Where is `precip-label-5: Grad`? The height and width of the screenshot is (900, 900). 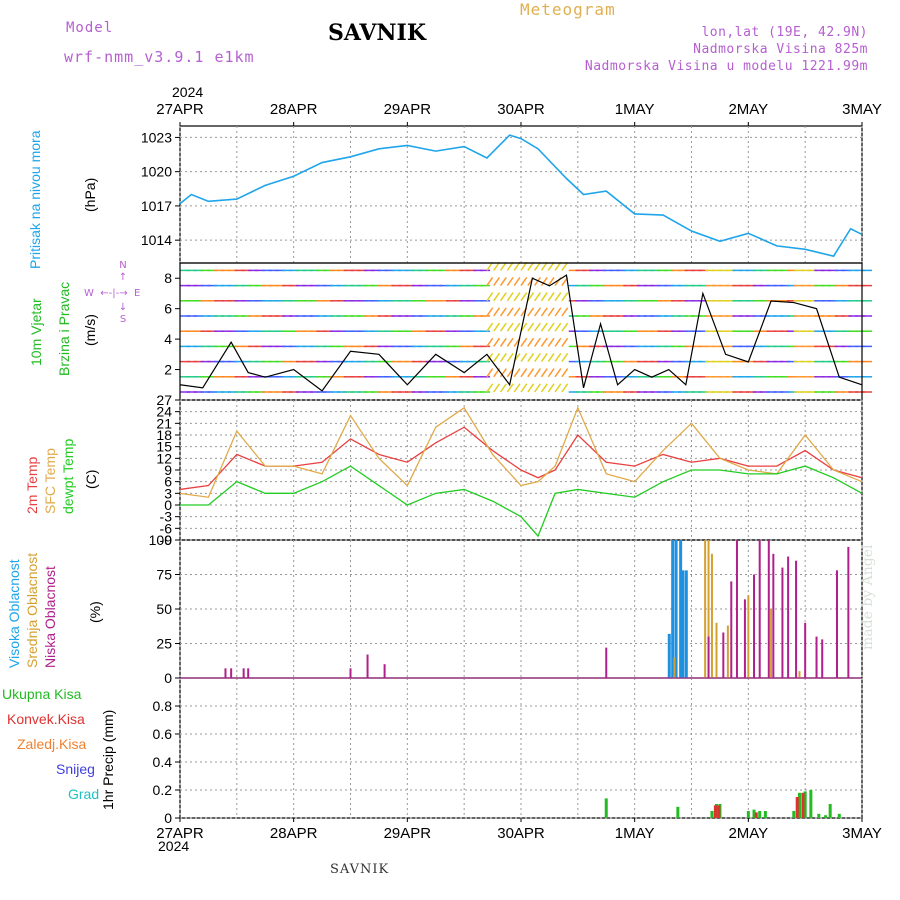 precip-label-5: Grad is located at coordinates (84, 794).